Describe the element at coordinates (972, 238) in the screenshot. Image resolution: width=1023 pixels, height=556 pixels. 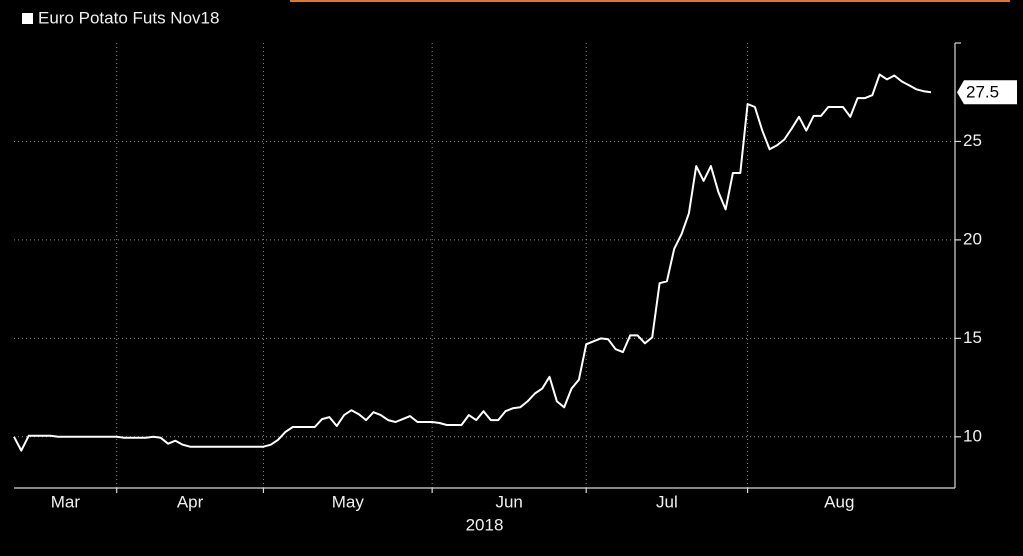
I see `y-tick-label: 20` at that location.